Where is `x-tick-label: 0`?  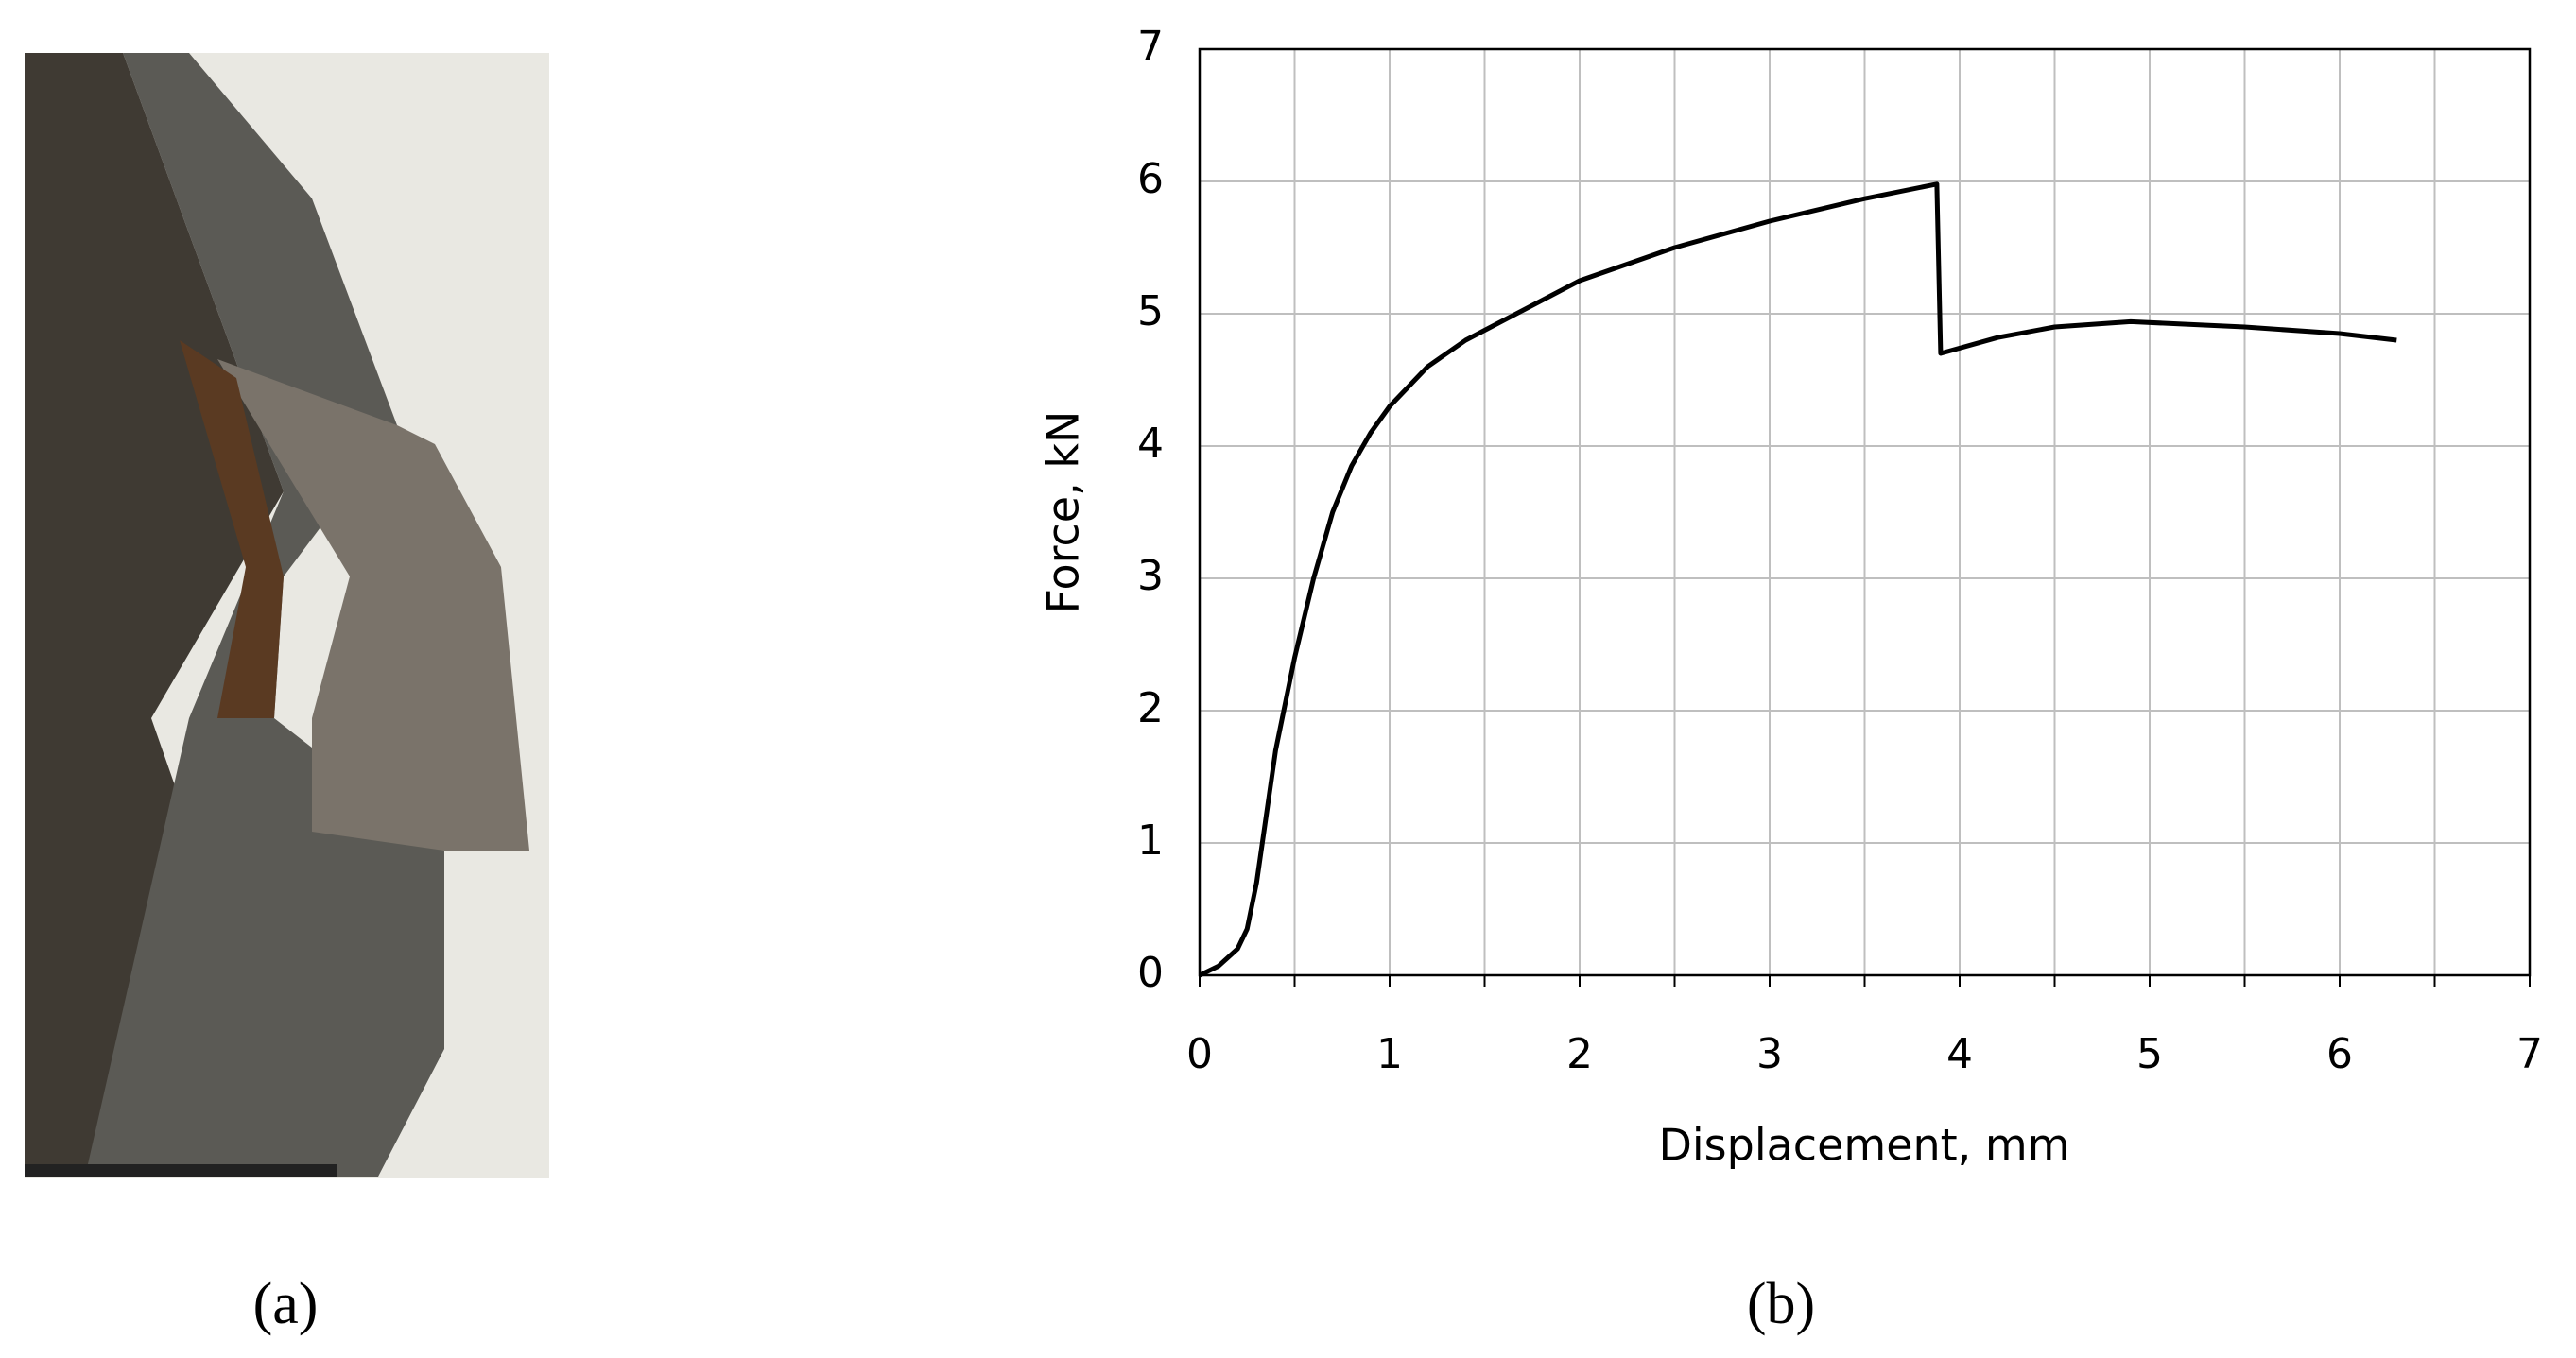
x-tick-label: 0 is located at coordinates (1199, 1054).